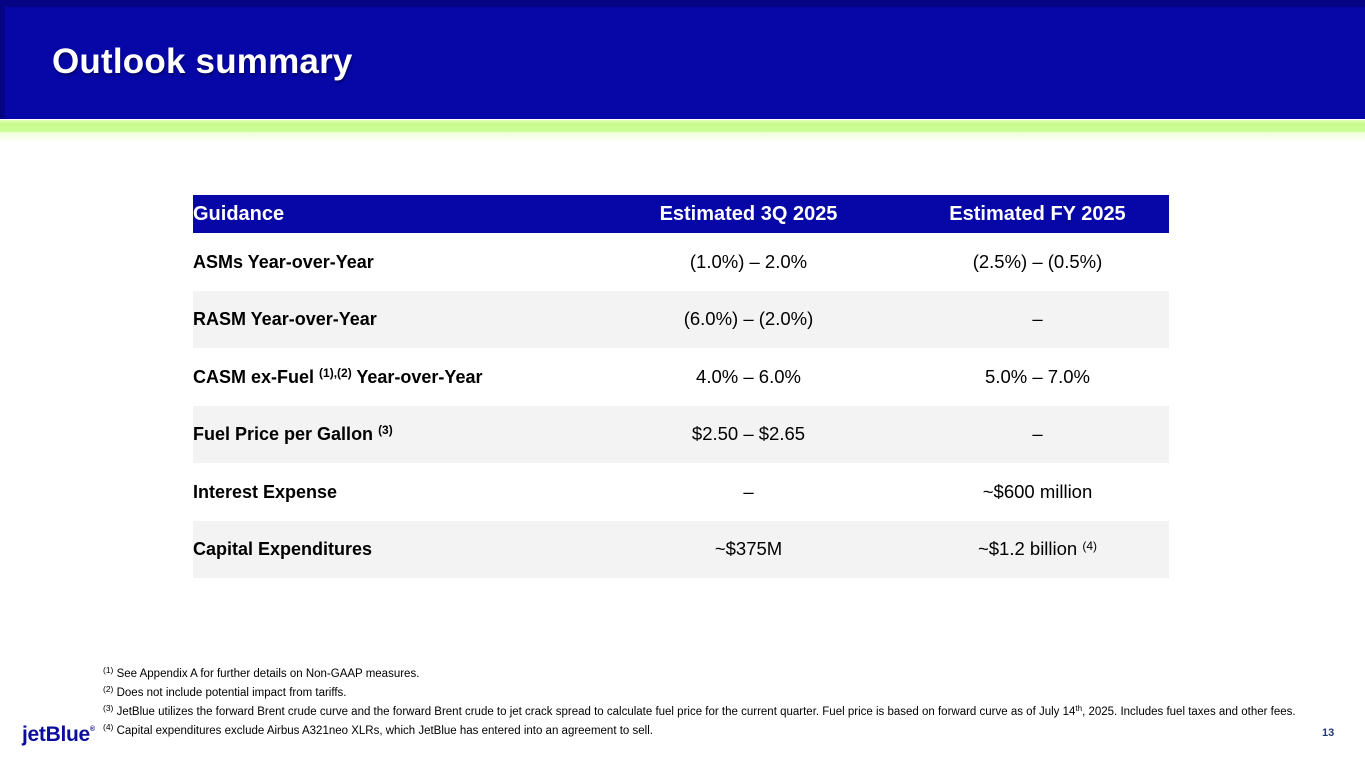 The image size is (1365, 768). I want to click on cell-3q-text: ~$375M, so click(748, 549).